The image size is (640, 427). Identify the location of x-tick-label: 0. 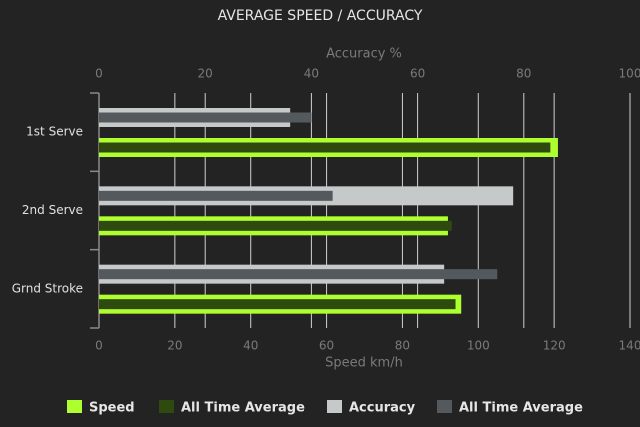
(99, 346).